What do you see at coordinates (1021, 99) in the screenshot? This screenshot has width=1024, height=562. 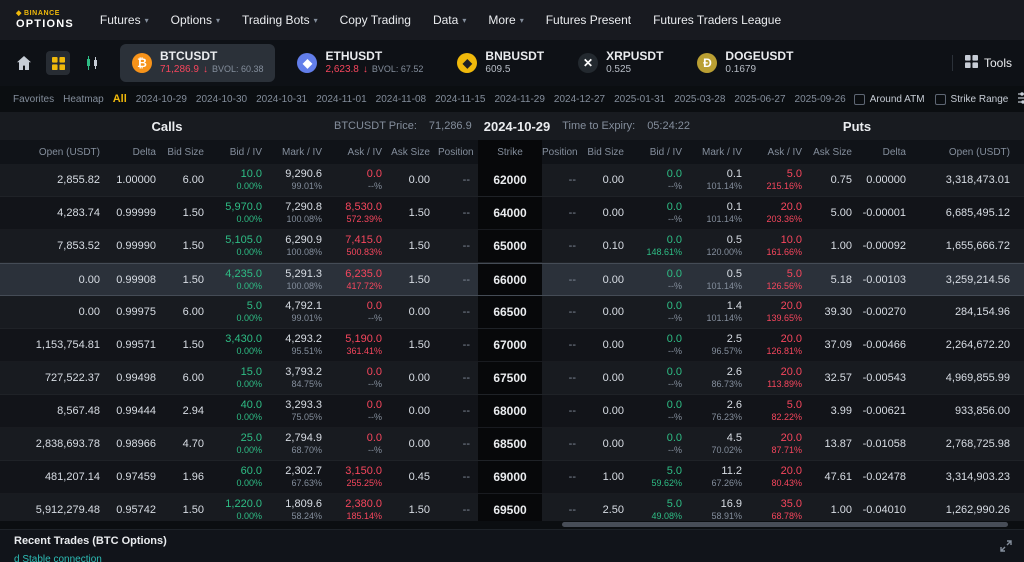 I see `filter-sliders-icon` at bounding box center [1021, 99].